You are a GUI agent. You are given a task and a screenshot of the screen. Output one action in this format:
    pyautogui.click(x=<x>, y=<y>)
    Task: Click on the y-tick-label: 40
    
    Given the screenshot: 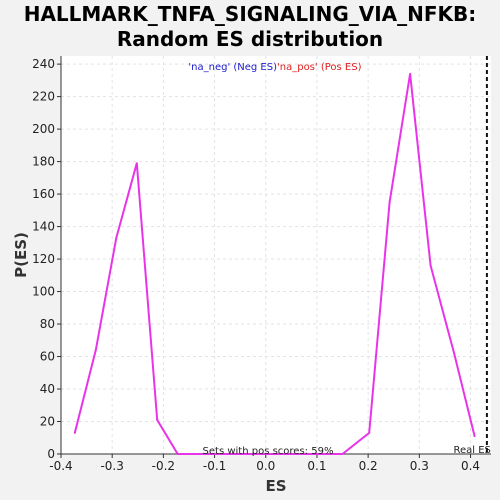 What is the action you would take?
    pyautogui.click(x=47, y=389)
    